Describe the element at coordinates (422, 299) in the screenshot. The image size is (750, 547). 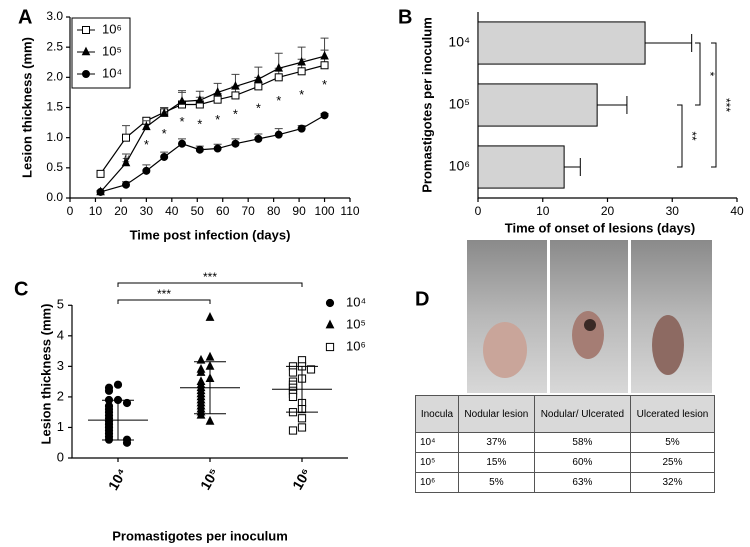
I see `panel-label: D` at that location.